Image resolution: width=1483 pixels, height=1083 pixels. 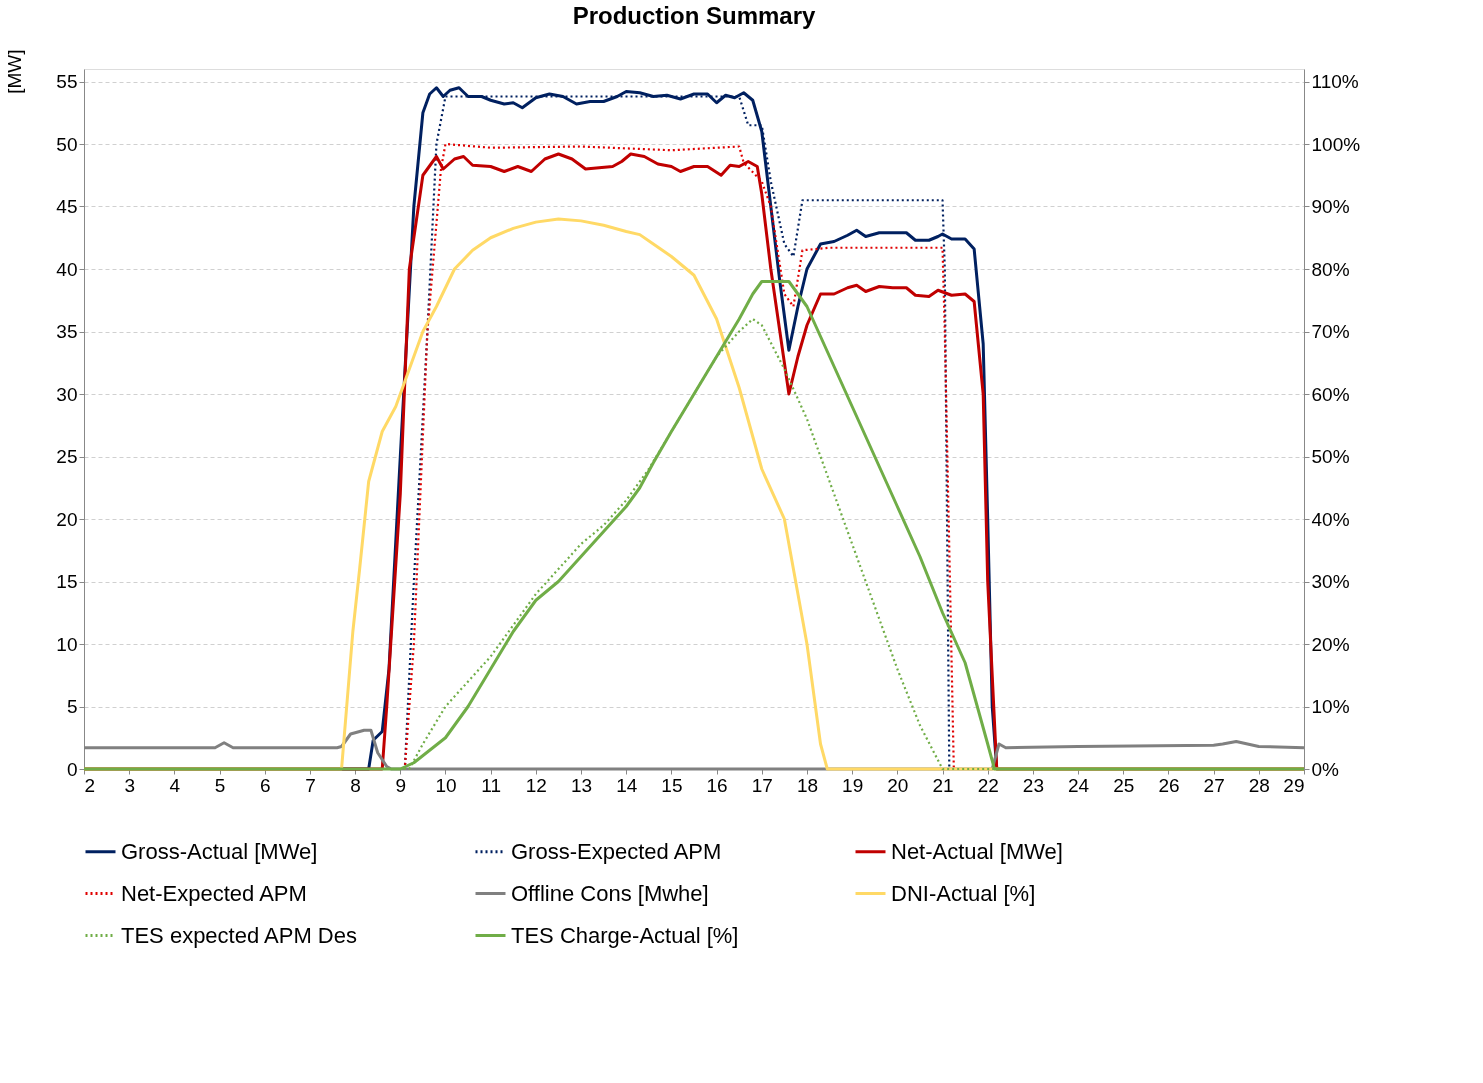 I want to click on x-tick-label: 2, so click(x=90, y=785).